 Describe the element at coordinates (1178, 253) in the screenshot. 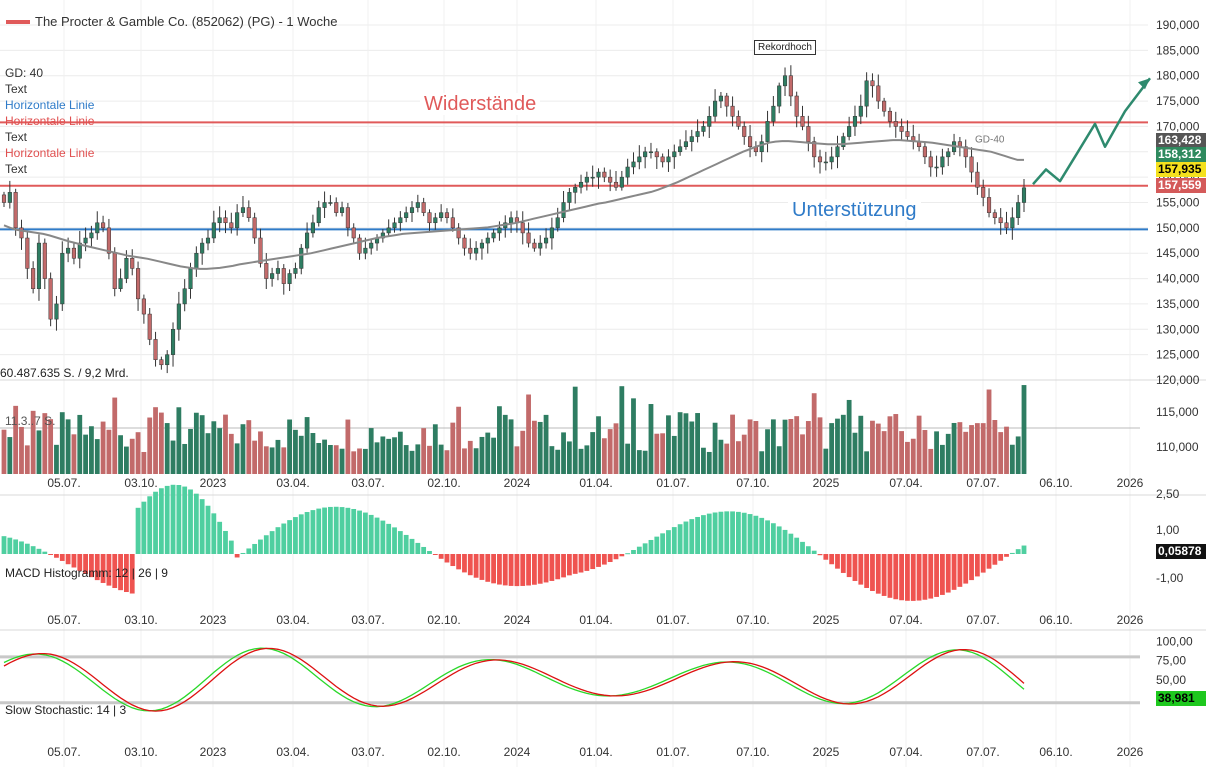

I see `y-tick-label: 145,000` at that location.